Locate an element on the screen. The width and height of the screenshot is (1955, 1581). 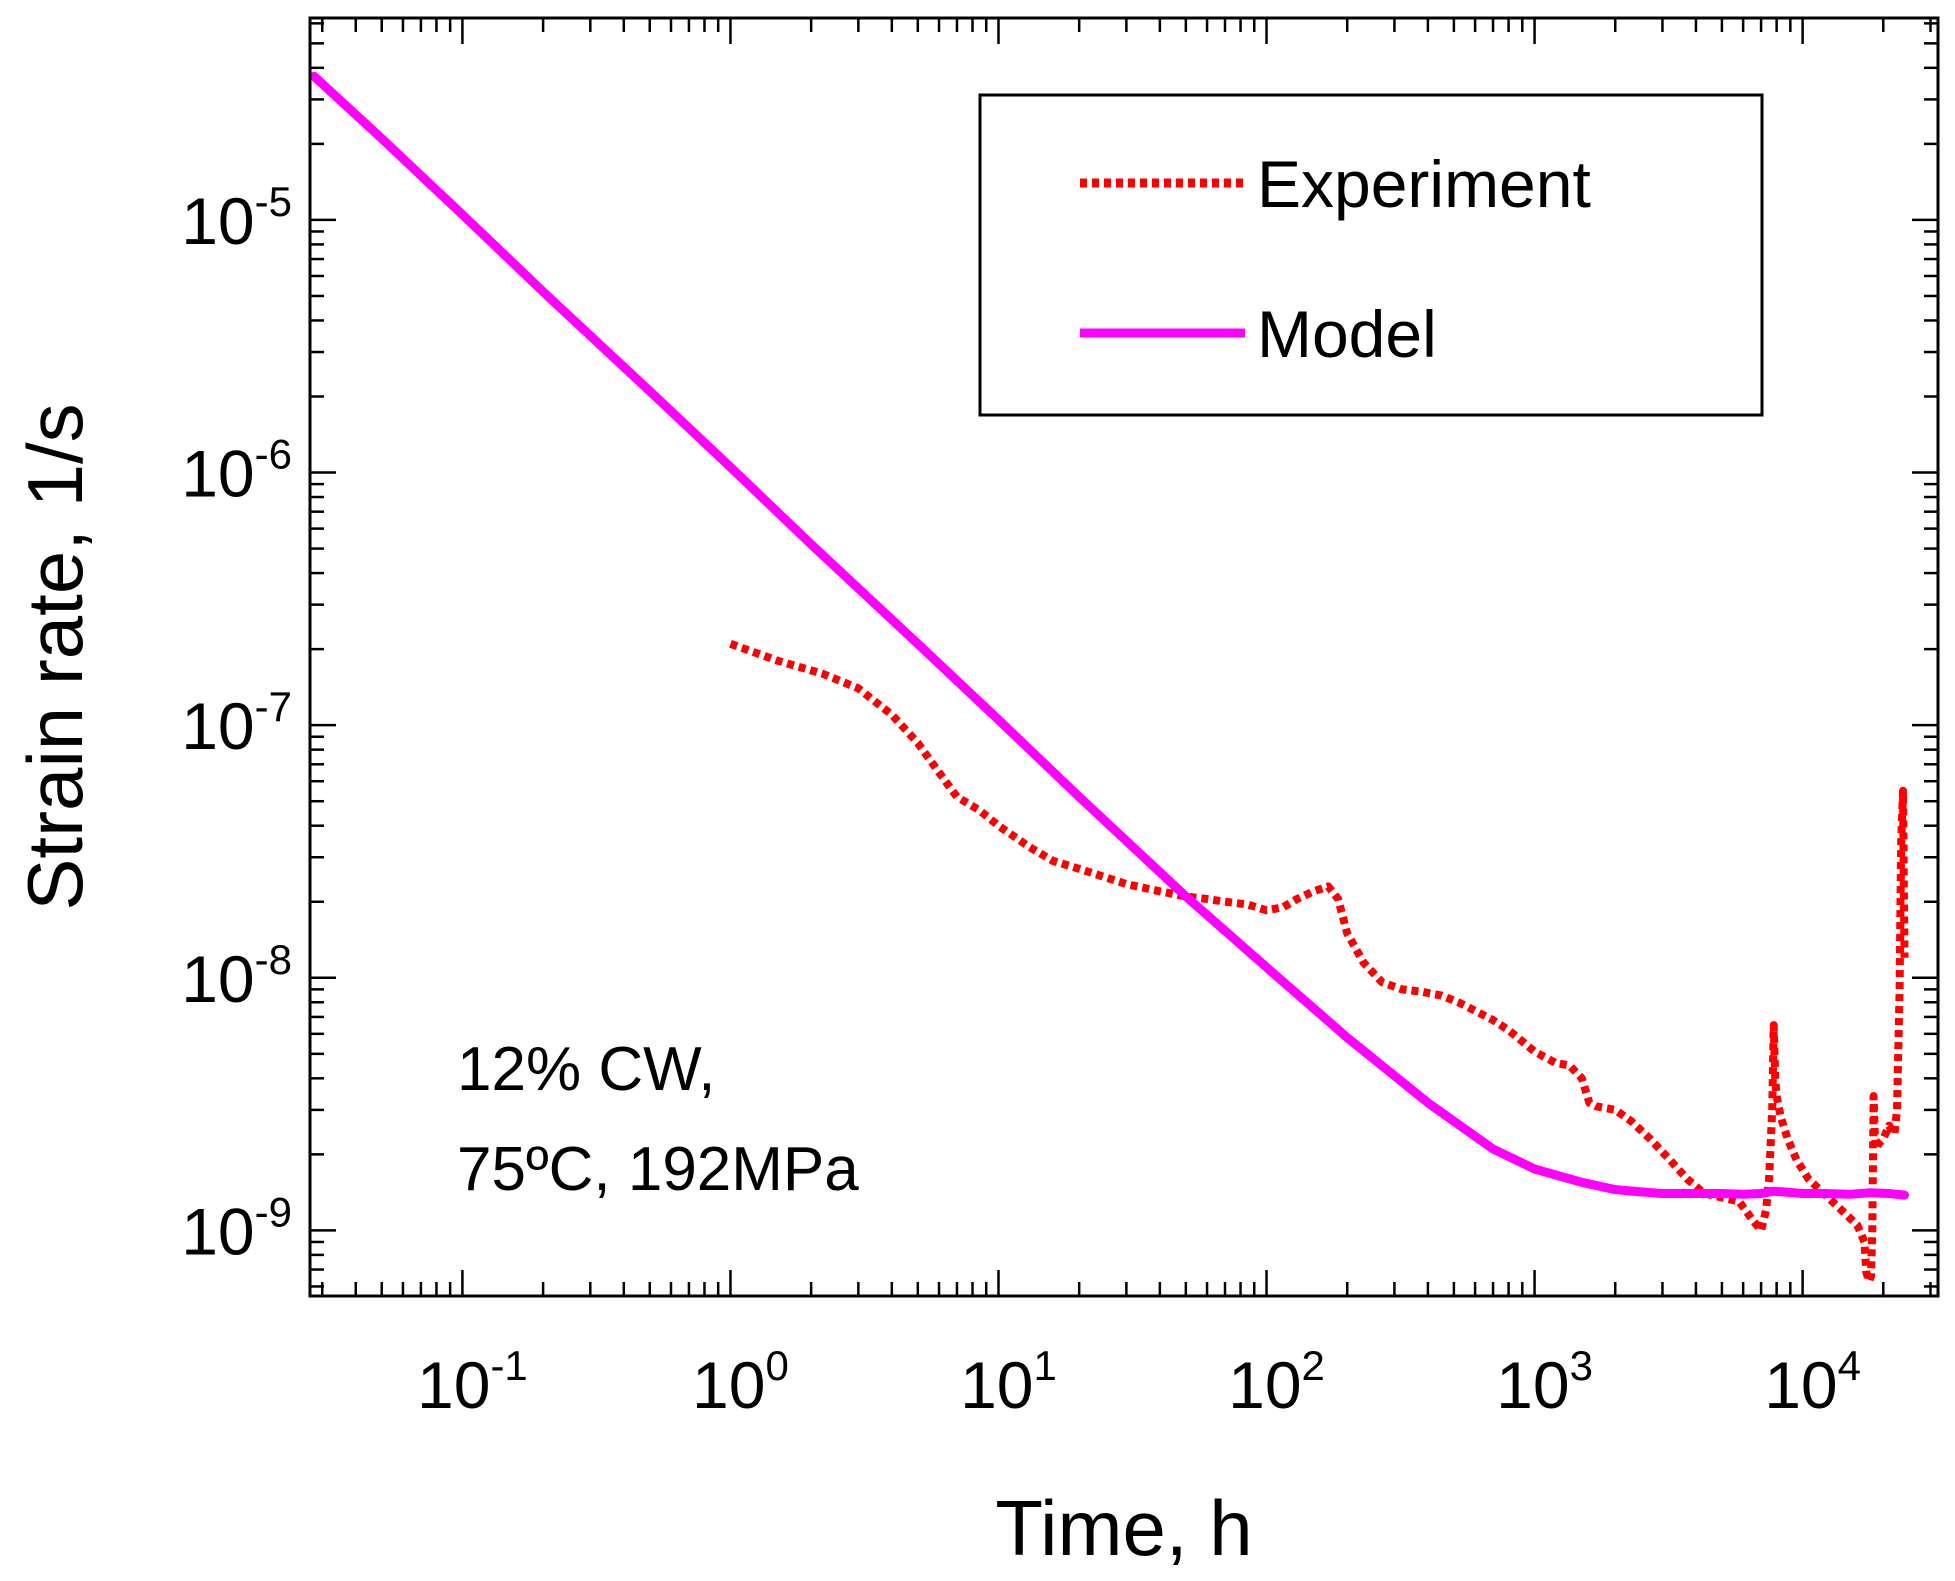
y-tick-label: 10⁻⁹ is located at coordinates (236, 1228).